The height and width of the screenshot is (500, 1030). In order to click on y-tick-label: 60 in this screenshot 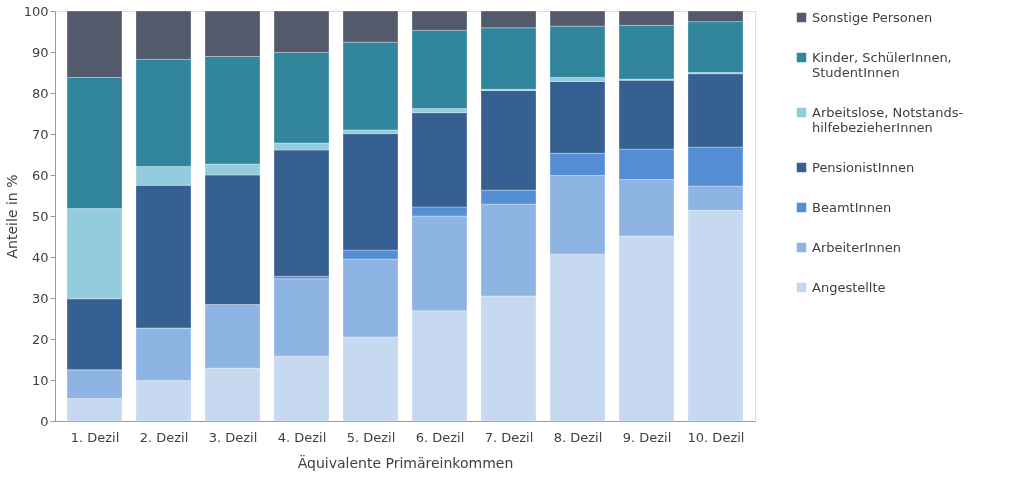, I will do `click(40, 175)`.